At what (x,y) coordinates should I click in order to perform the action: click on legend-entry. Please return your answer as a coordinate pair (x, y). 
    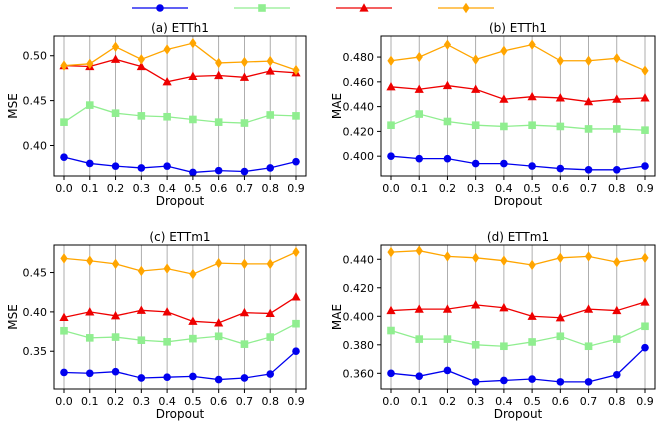
    Looking at the image, I should click on (262, 8).